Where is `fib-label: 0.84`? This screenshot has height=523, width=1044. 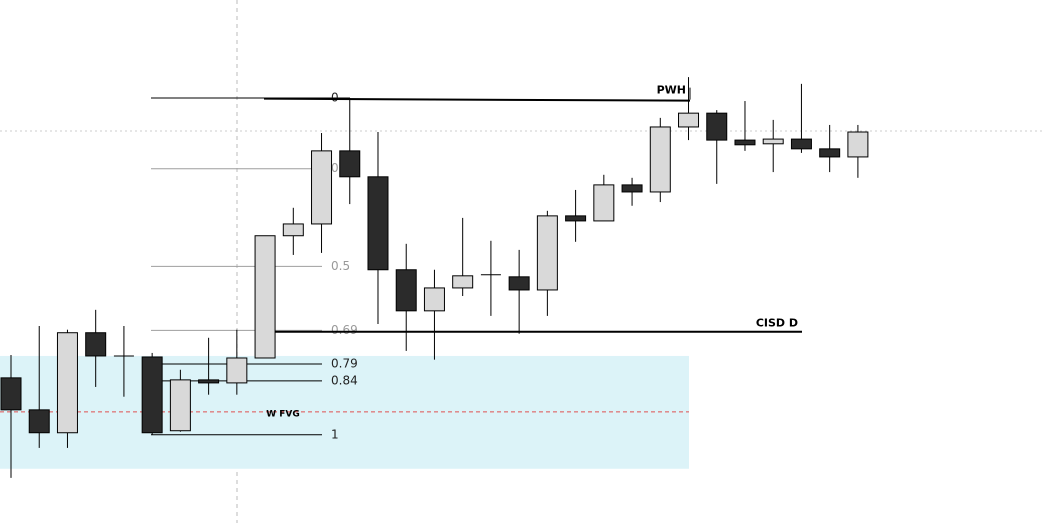 fib-label: 0.84 is located at coordinates (344, 380).